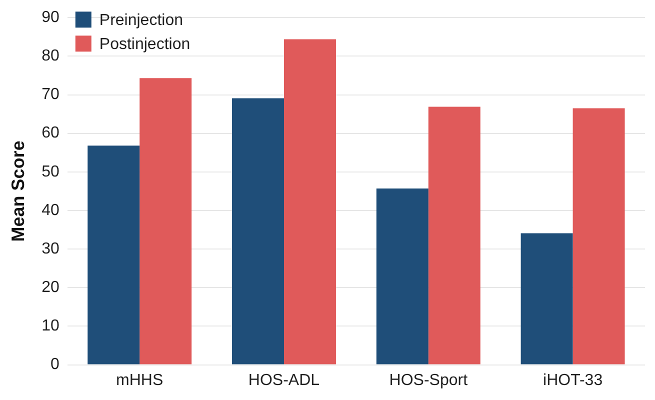  What do you see at coordinates (284, 380) in the screenshot?
I see `x-tick-label: HOS-ADL` at bounding box center [284, 380].